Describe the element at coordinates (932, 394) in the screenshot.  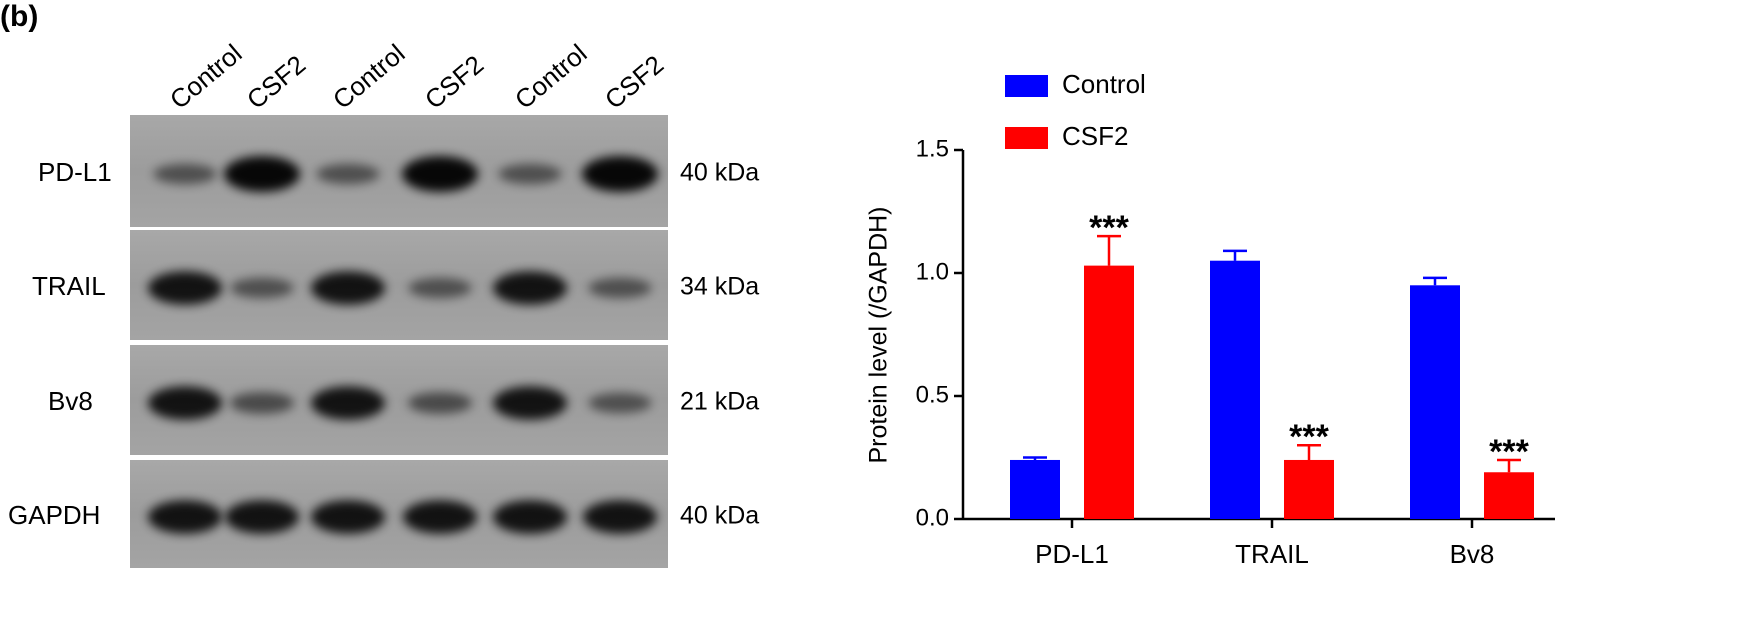
I see `y-tick-label: 0.5` at that location.